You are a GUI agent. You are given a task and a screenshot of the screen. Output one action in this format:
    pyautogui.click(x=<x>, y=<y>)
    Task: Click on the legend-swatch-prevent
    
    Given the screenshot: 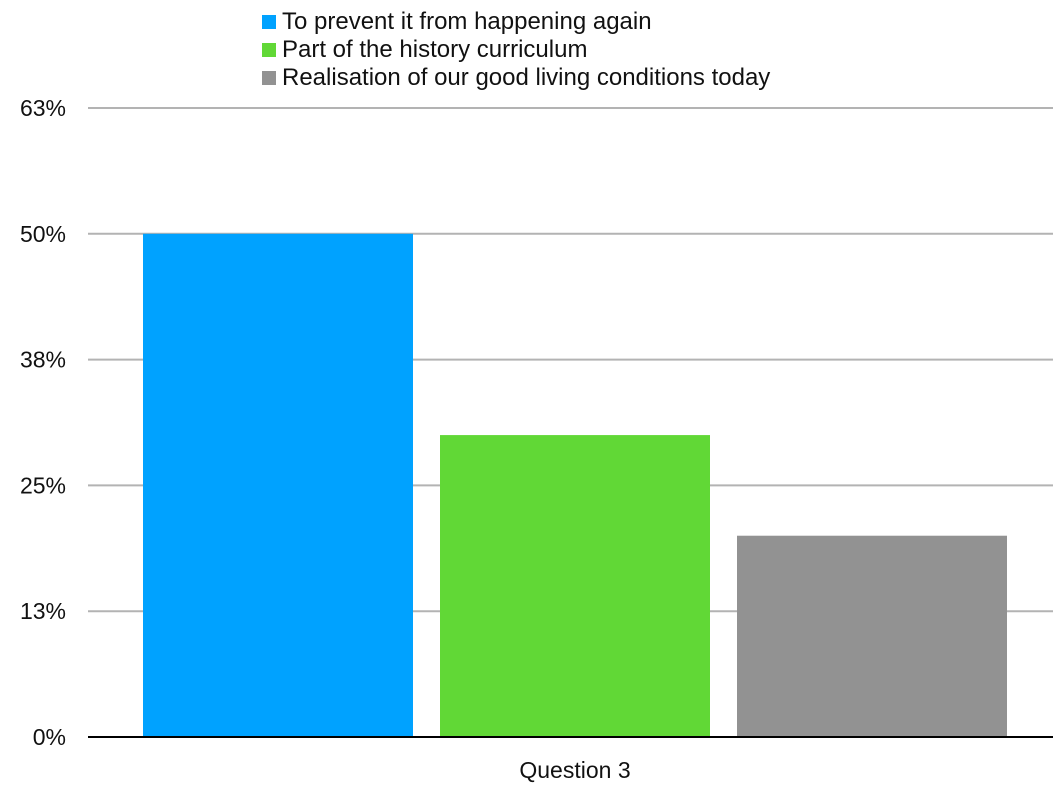 What is the action you would take?
    pyautogui.click(x=269, y=22)
    